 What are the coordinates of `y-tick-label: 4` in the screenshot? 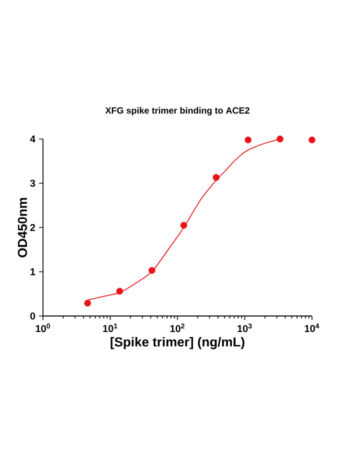 It's located at (33, 139).